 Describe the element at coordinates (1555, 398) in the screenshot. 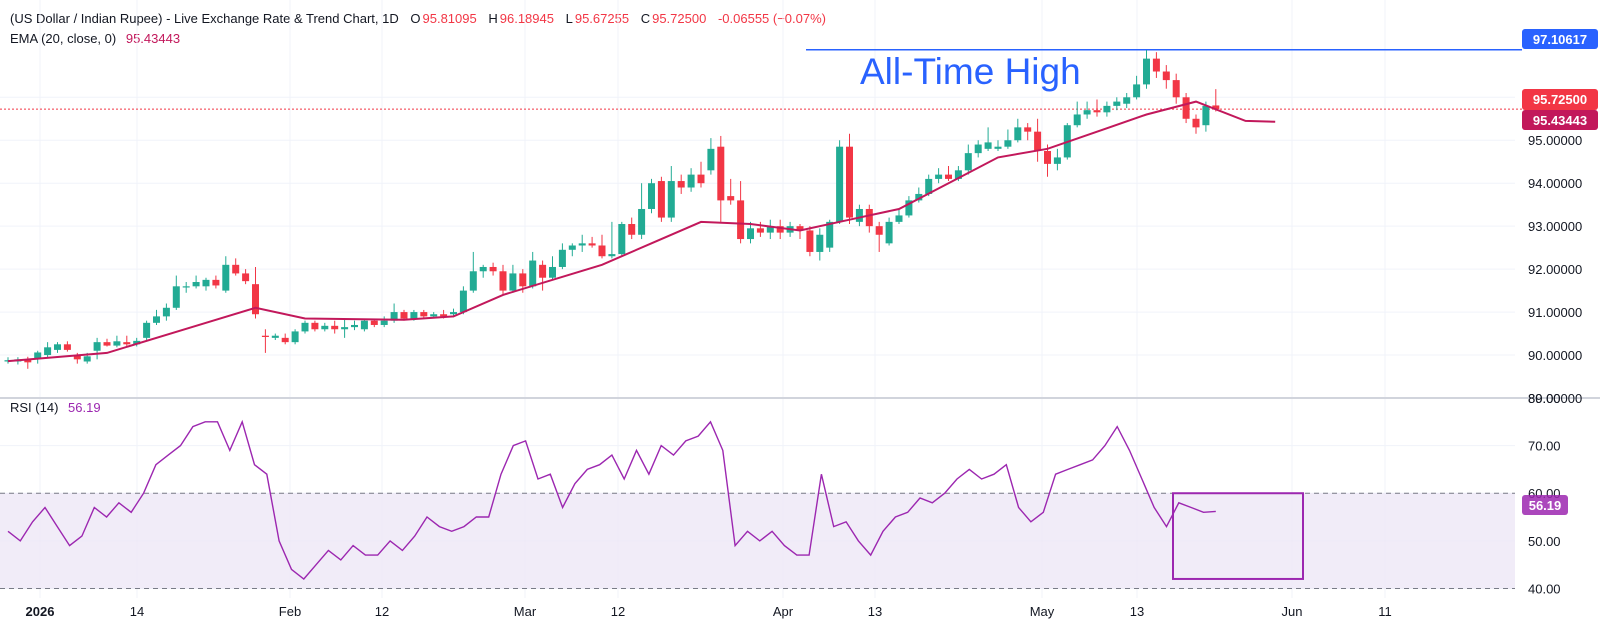

I see `price-tick-label: 89.00000` at that location.